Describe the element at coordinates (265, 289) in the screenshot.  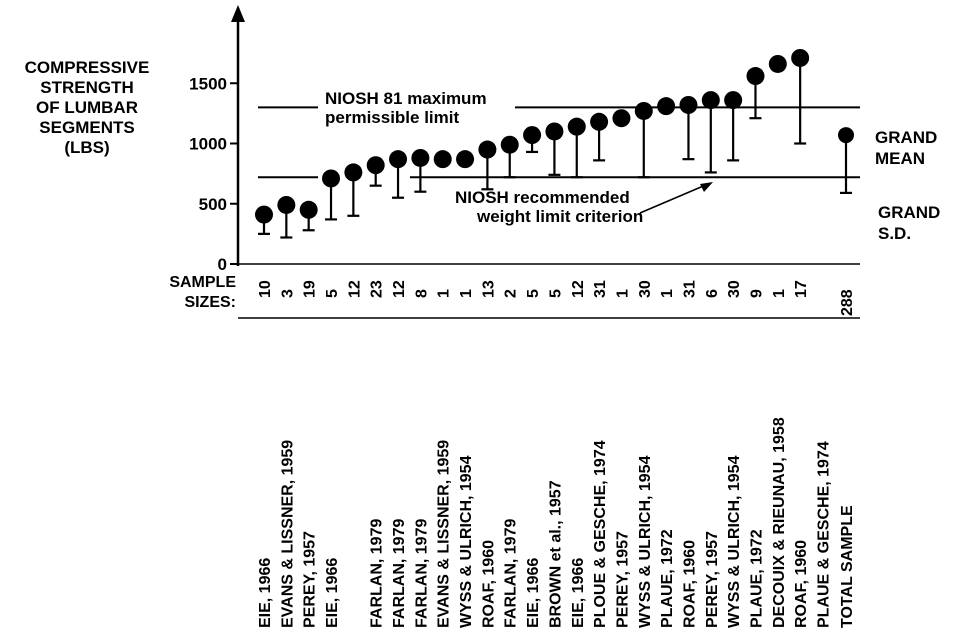
I see `sample-size-label: 10` at that location.